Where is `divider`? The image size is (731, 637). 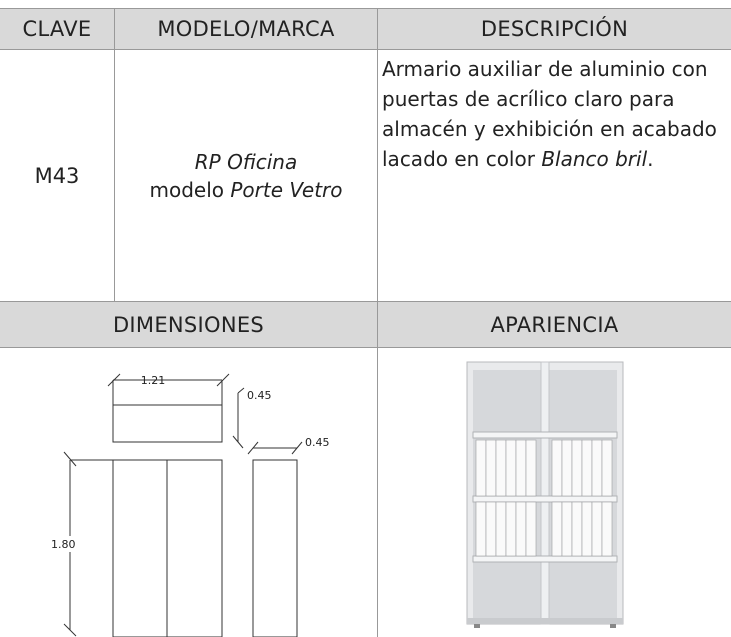
divider is located at coordinates (545, 493).